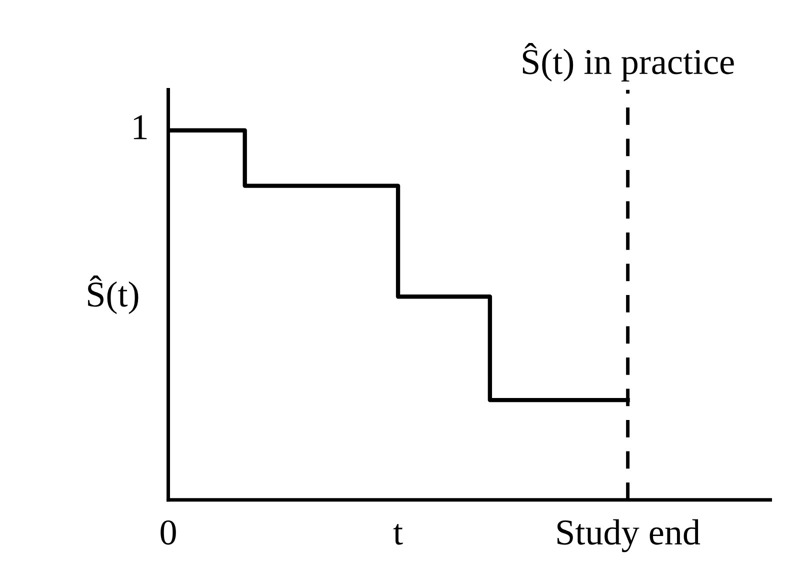 Image resolution: width=790 pixels, height=568 pixels. I want to click on x-tick-label: t, so click(398, 534).